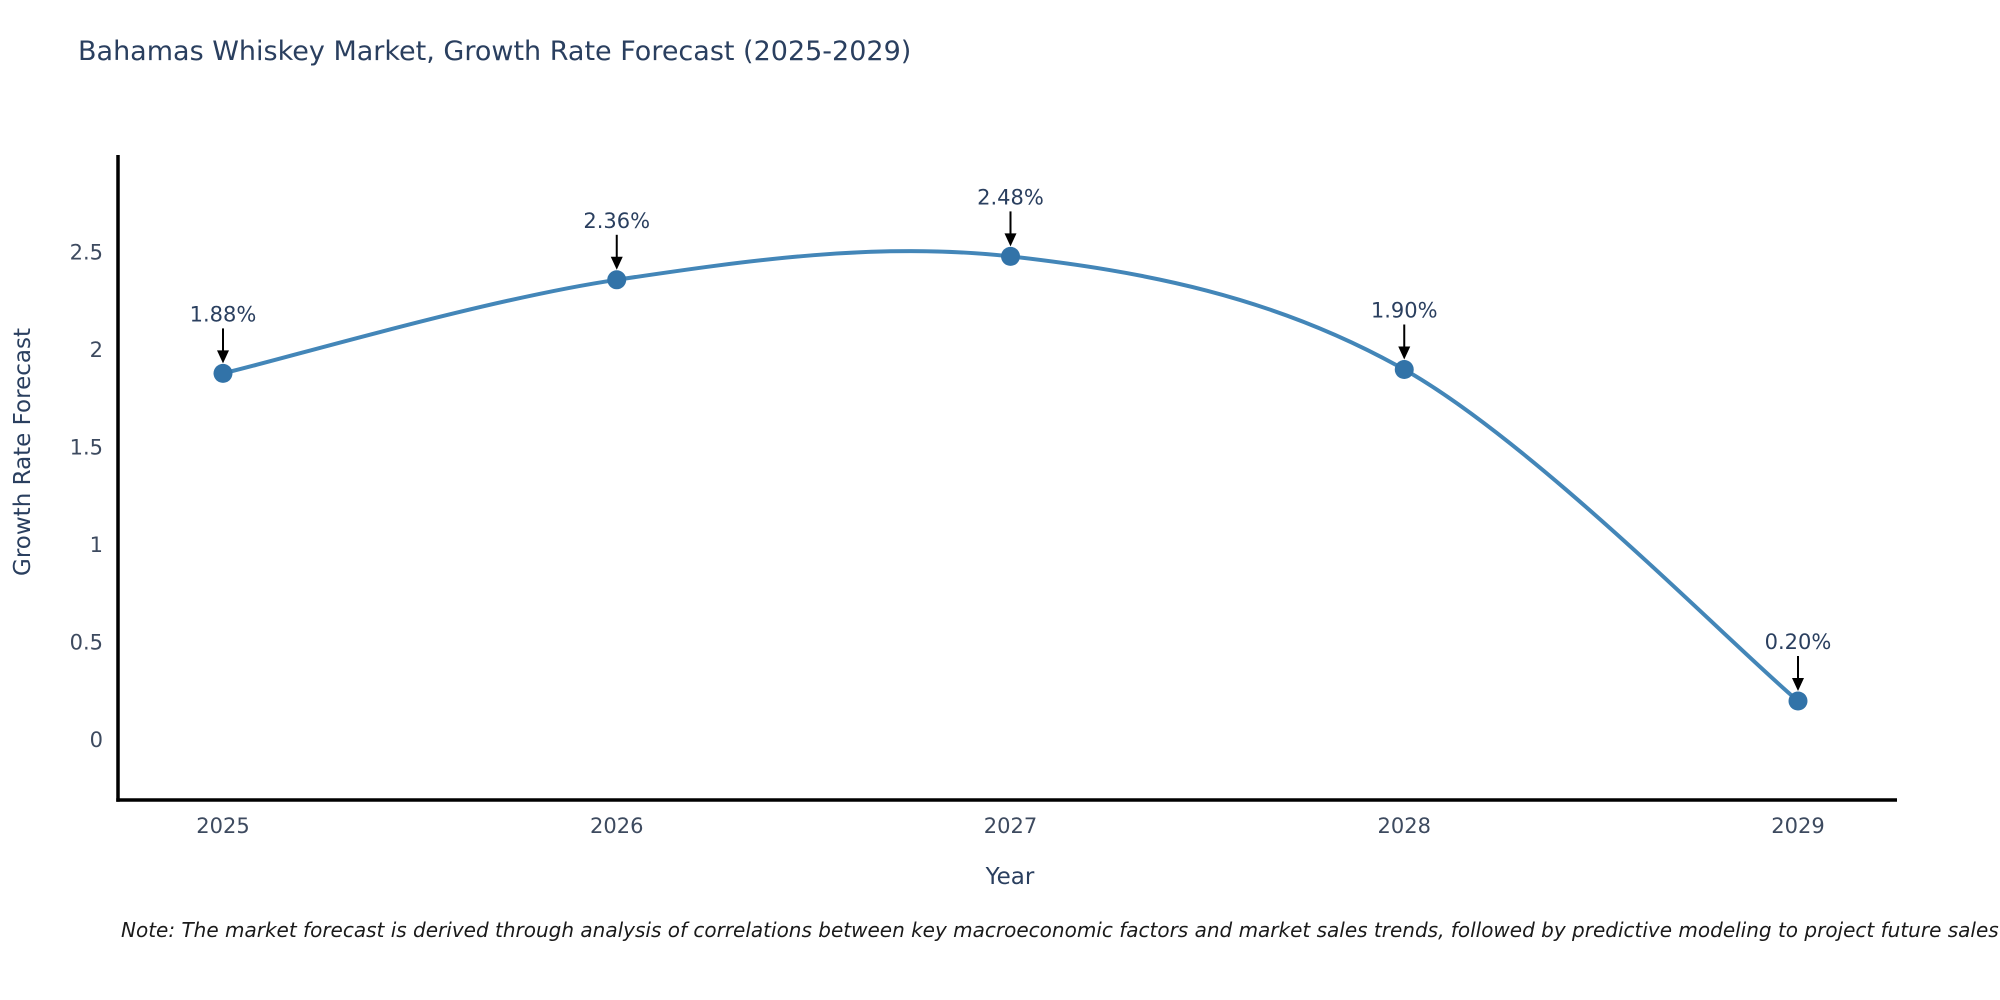 Image resolution: width=2000 pixels, height=1000 pixels. Describe the element at coordinates (1010, 197) in the screenshot. I see `annotation-label: 2.48%` at that location.